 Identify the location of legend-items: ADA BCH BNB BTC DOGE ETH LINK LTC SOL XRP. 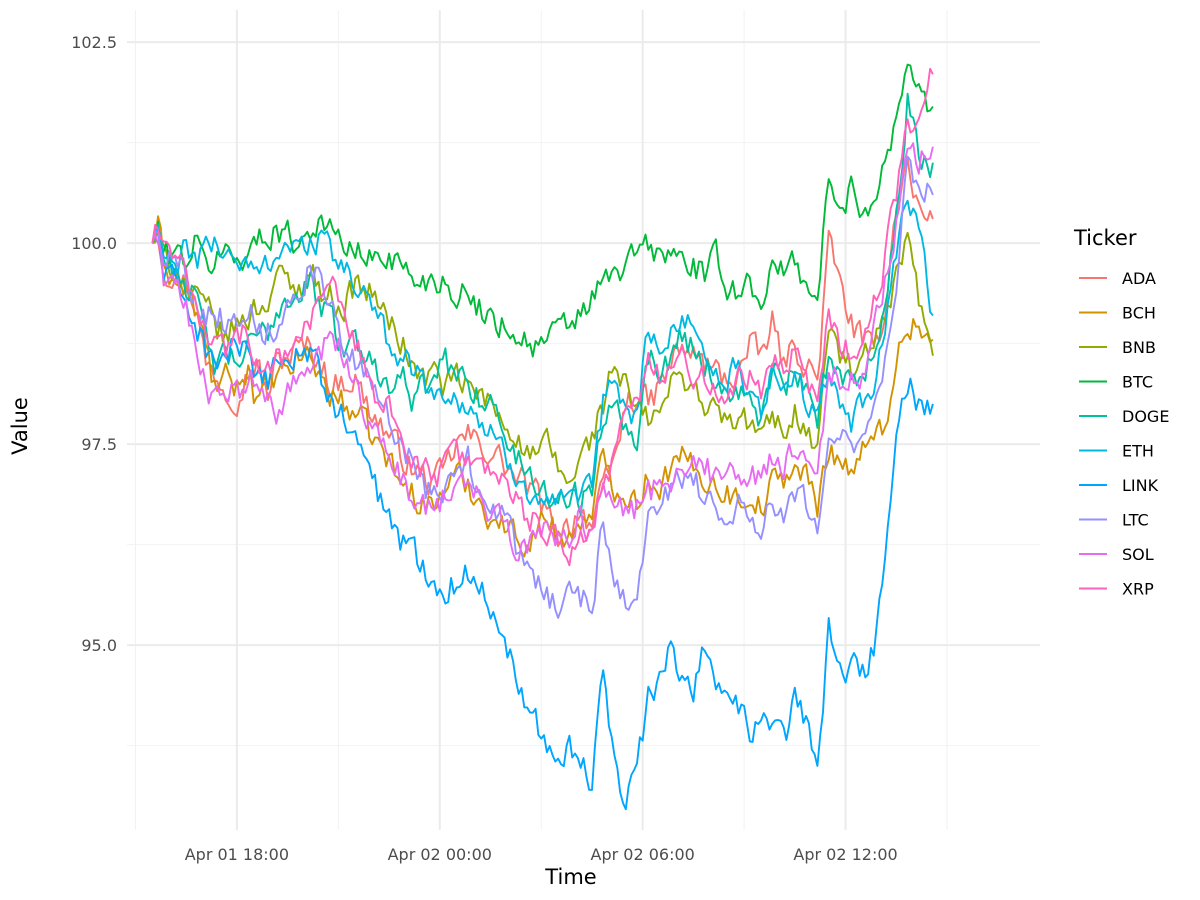
(1124, 434).